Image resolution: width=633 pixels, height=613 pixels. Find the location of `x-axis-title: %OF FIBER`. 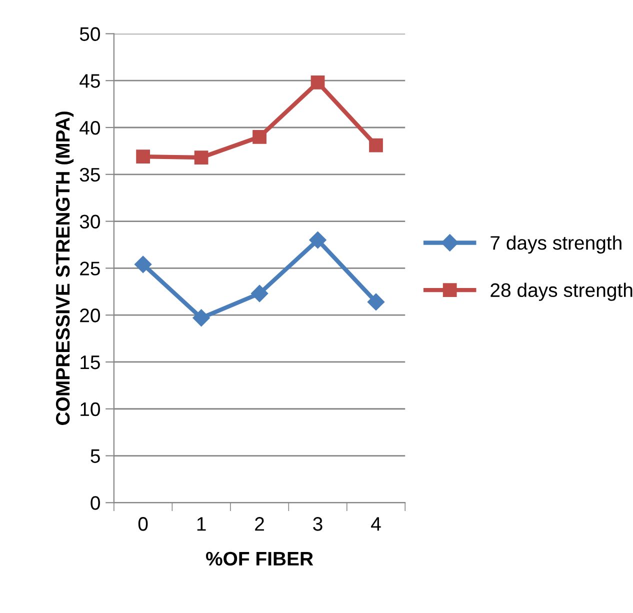

x-axis-title: %OF FIBER is located at coordinates (260, 559).